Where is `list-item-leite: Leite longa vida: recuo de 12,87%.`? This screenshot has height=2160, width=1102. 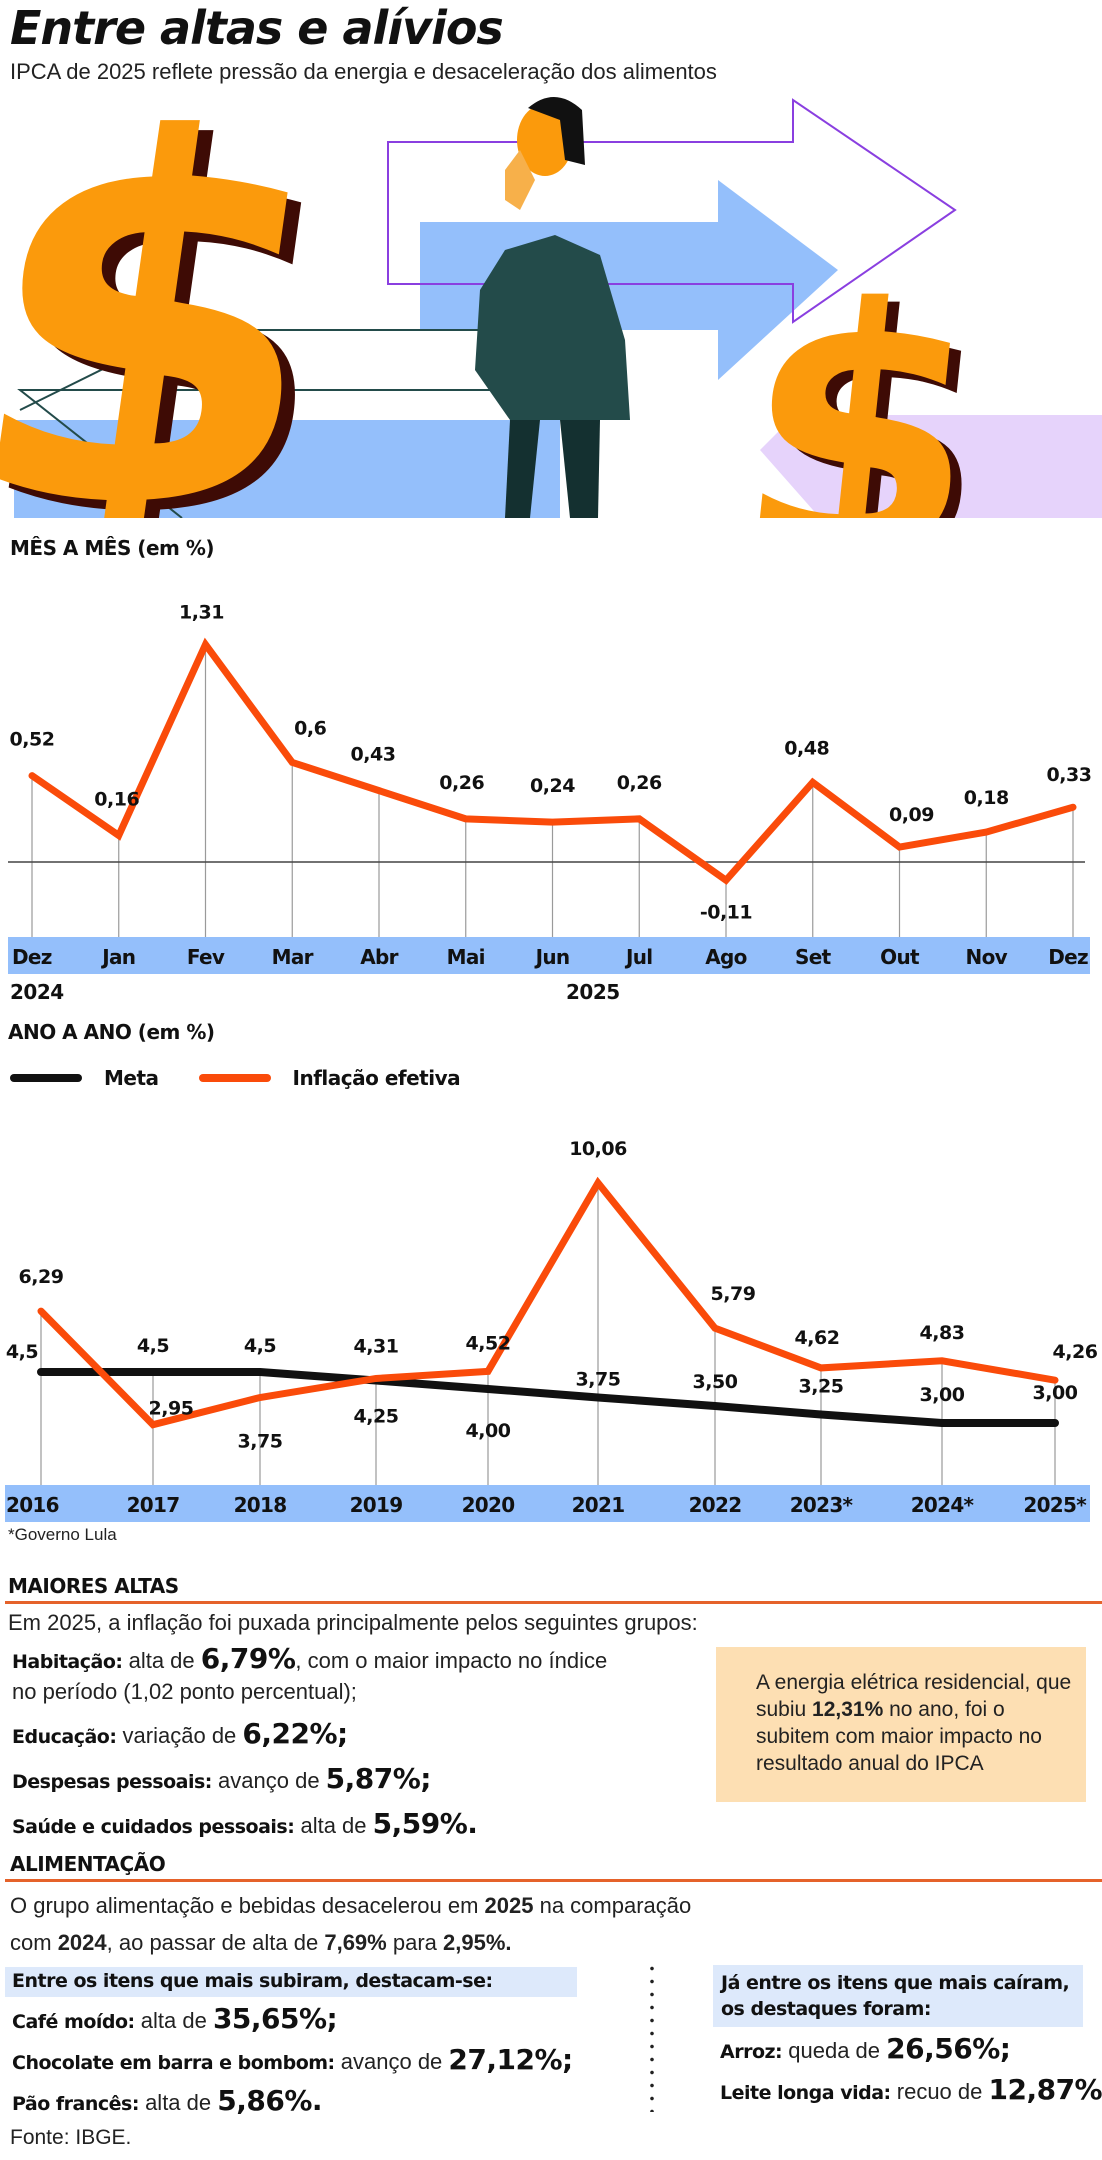 list-item-leite: Leite longa vida: recuo de 12,87%. is located at coordinates (911, 2091).